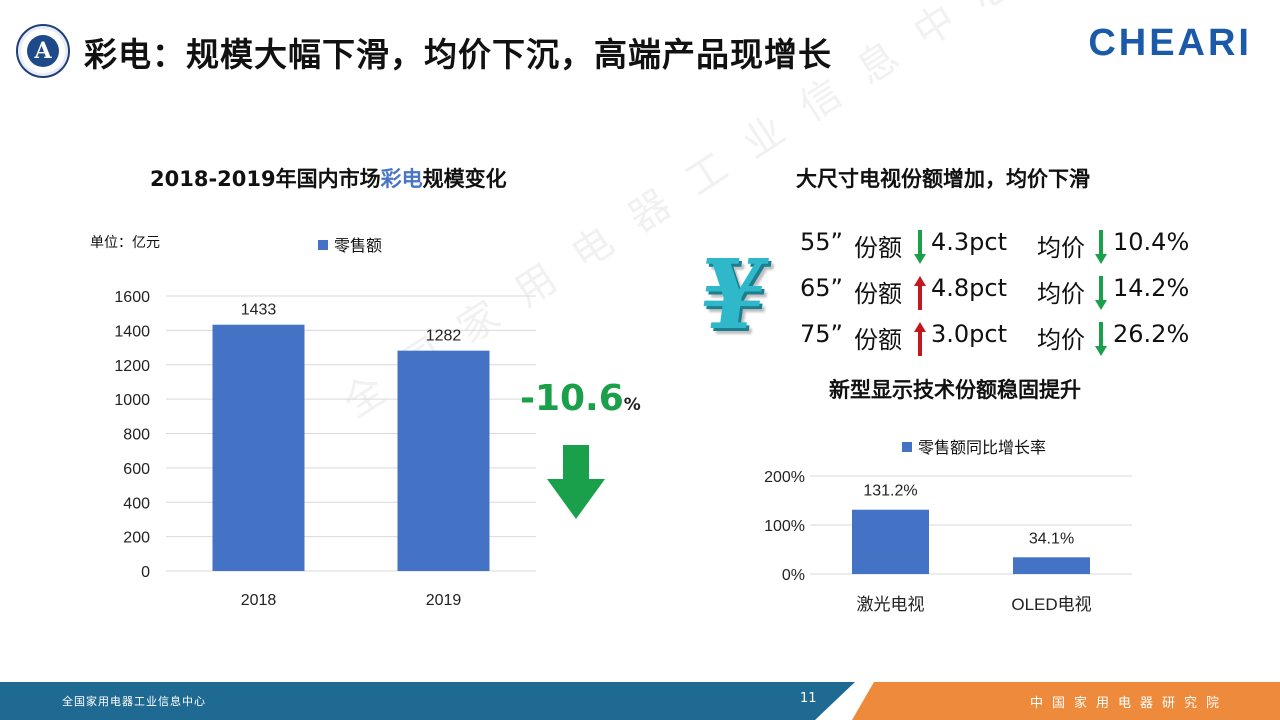 Image resolution: width=1280 pixels, height=720 pixels. I want to click on x-tick-label: 2019, so click(444, 600).